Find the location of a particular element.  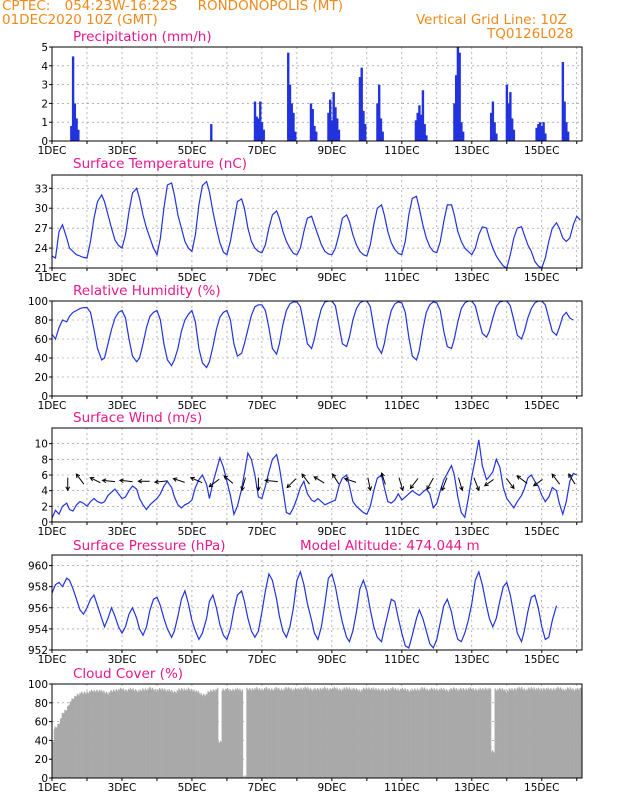

panel-title: Surface Temperature (nC) is located at coordinates (160, 164).